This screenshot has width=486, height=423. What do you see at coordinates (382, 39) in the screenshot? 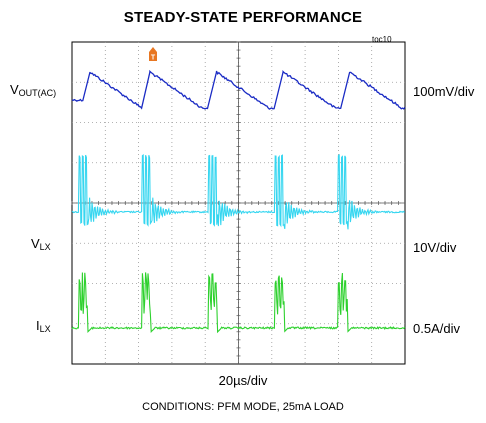
I see `figure-id: toc10` at bounding box center [382, 39].